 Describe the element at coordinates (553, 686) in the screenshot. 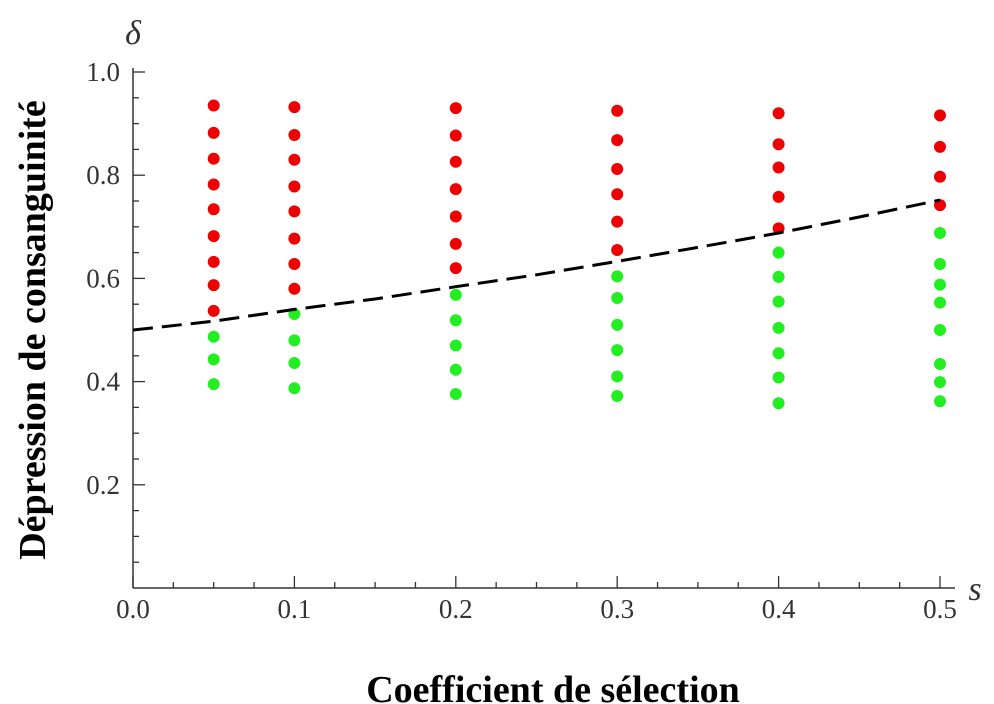

I see `x-axis-title: Coefficient de sélection` at that location.